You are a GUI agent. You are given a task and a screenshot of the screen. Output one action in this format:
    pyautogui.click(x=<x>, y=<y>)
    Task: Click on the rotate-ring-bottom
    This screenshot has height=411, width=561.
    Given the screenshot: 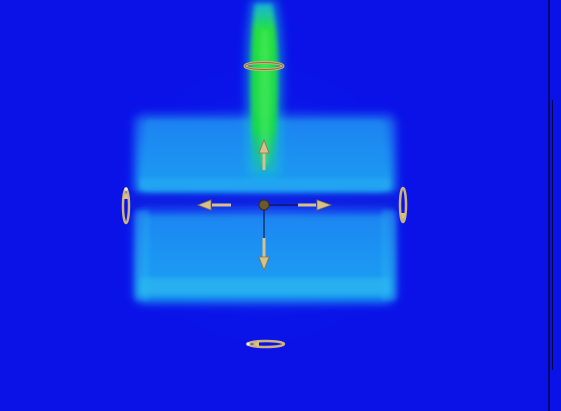 What is the action you would take?
    pyautogui.click(x=266, y=344)
    